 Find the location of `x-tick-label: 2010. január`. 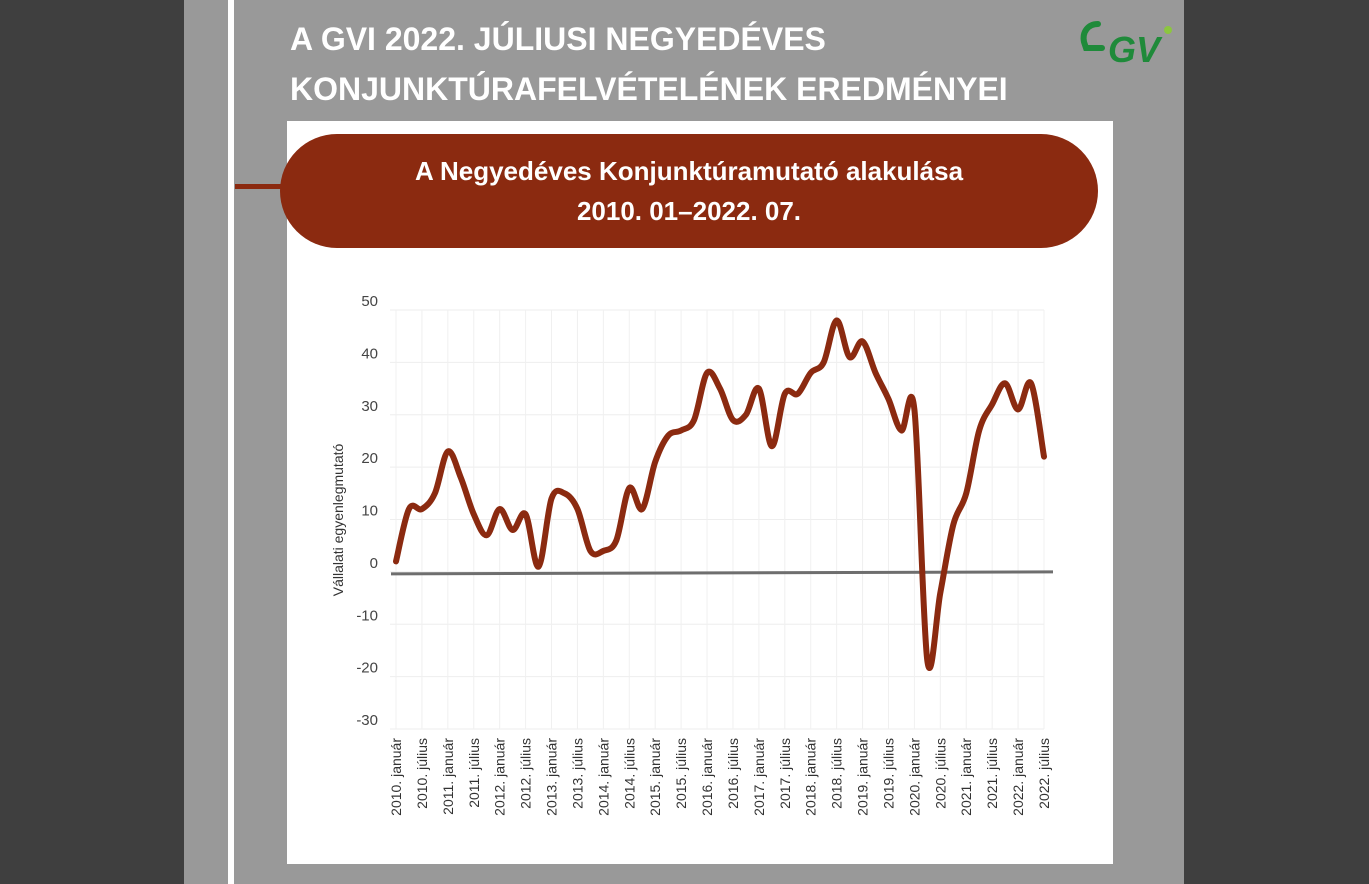

x-tick-label: 2010. január is located at coordinates (396, 777).